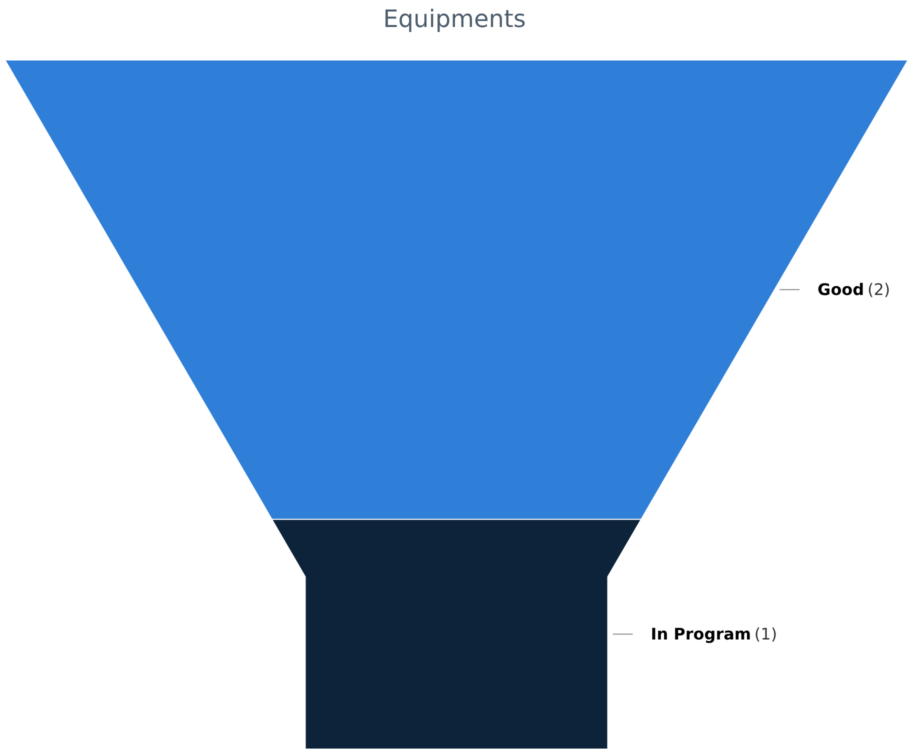 This screenshot has height=749, width=909. What do you see at coordinates (701, 634) in the screenshot?
I see `category-label: In Program` at bounding box center [701, 634].